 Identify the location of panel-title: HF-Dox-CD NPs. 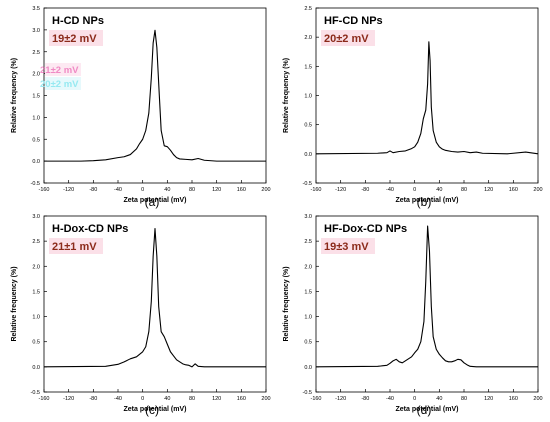
(365, 229).